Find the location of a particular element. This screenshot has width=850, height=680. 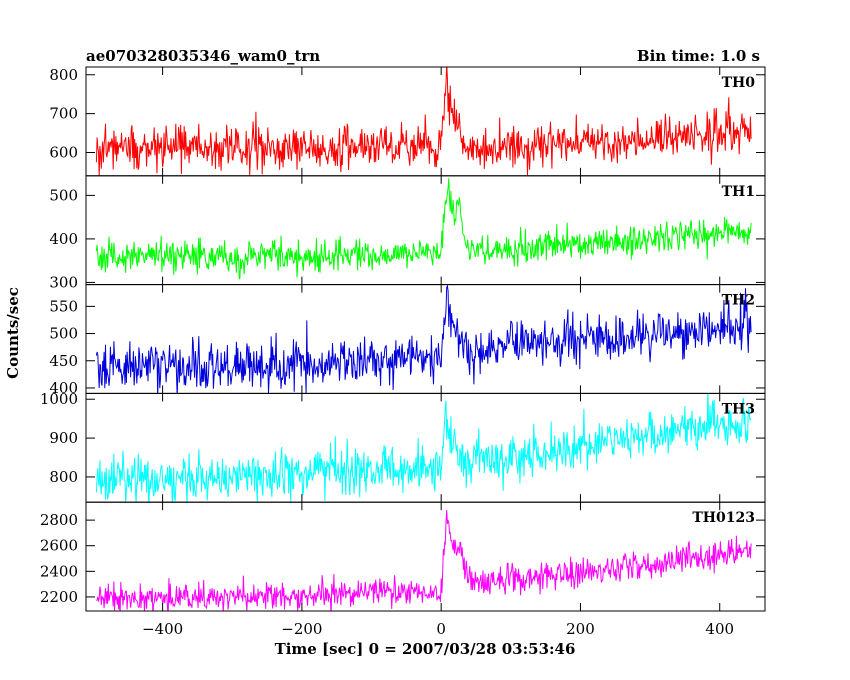

panel-label-th0: TH0 is located at coordinates (739, 83).